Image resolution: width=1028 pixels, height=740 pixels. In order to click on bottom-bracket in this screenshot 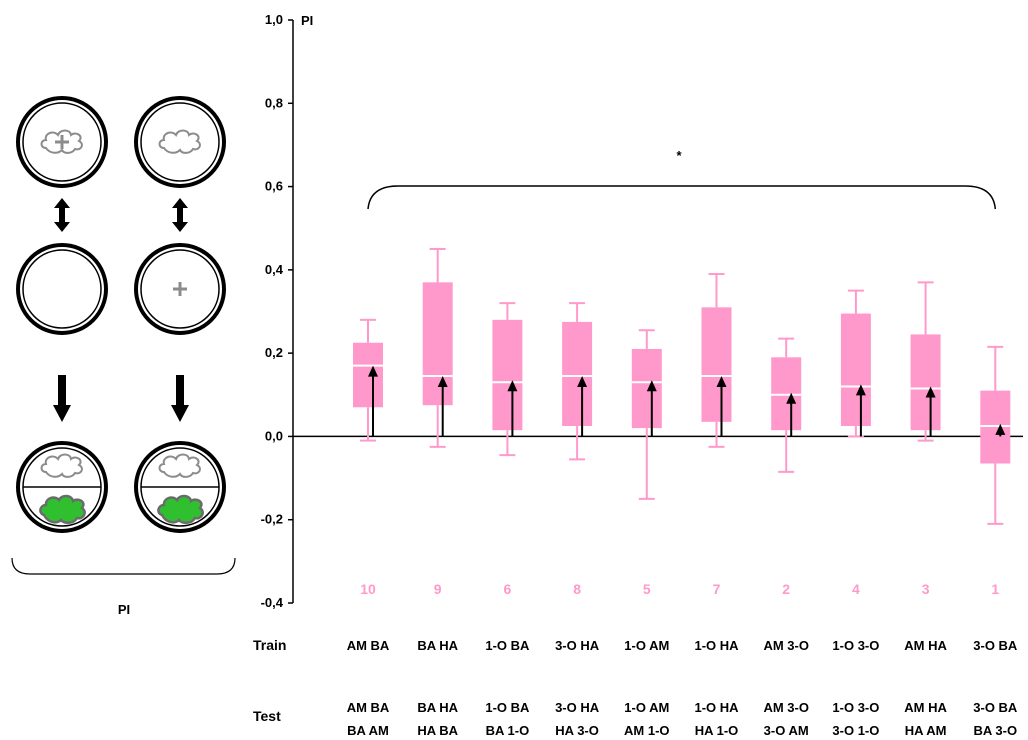, I will do `click(123, 566)`.